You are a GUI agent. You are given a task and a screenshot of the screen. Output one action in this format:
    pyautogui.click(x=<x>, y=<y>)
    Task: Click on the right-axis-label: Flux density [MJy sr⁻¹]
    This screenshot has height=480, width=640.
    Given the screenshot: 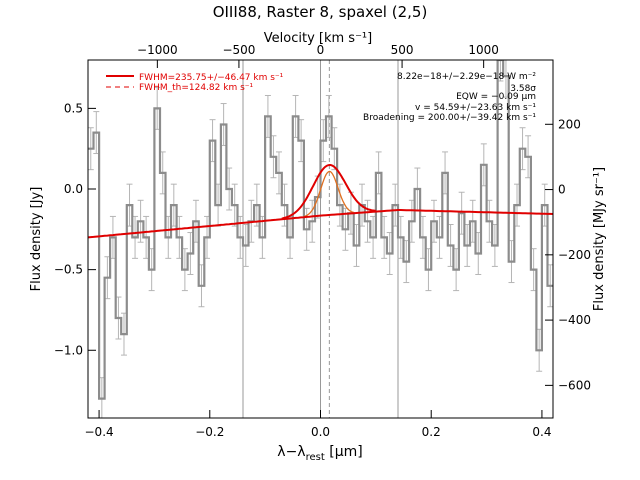 What is the action you would take?
    pyautogui.click(x=599, y=239)
    